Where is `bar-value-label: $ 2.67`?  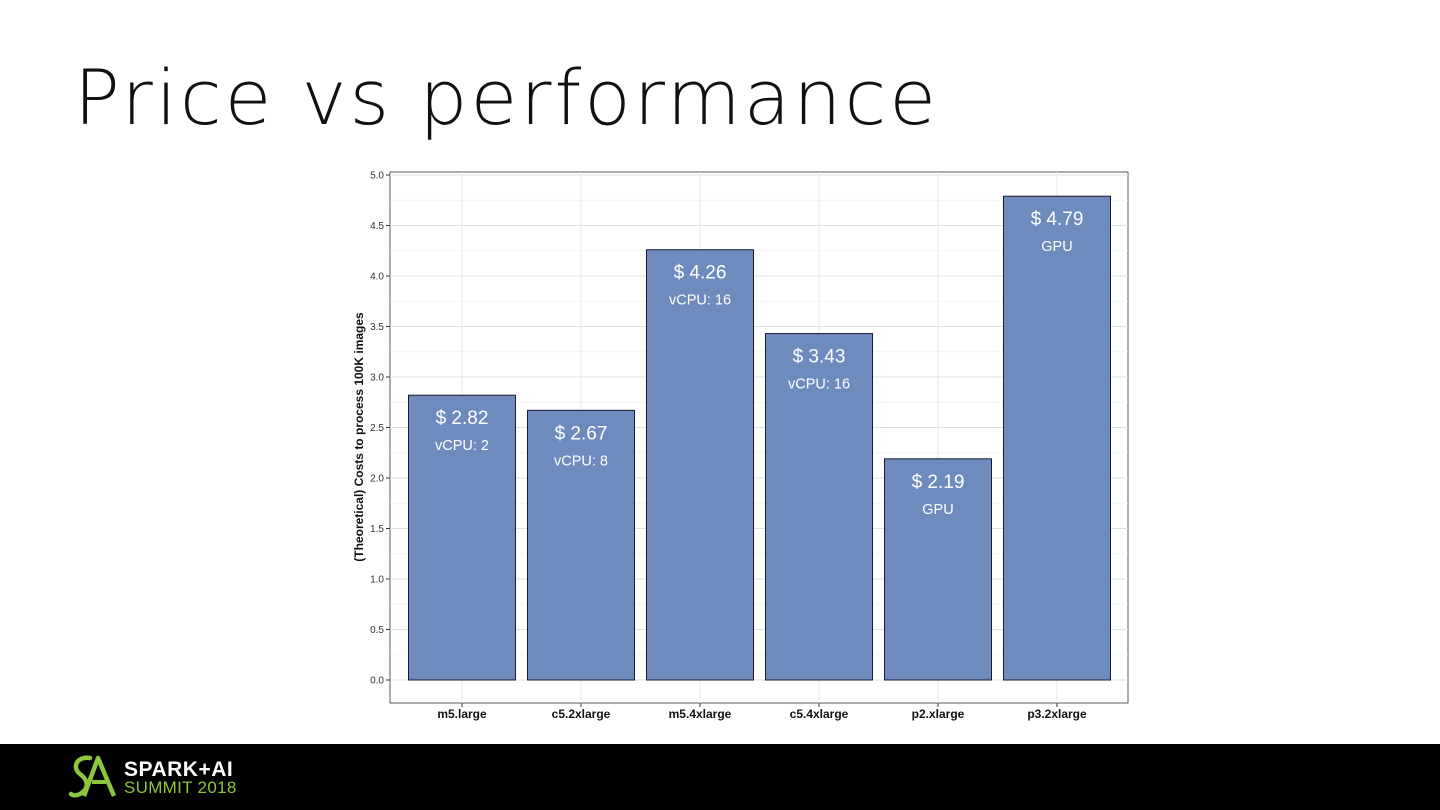
bar-value-label: $ 2.67 is located at coordinates (581, 433).